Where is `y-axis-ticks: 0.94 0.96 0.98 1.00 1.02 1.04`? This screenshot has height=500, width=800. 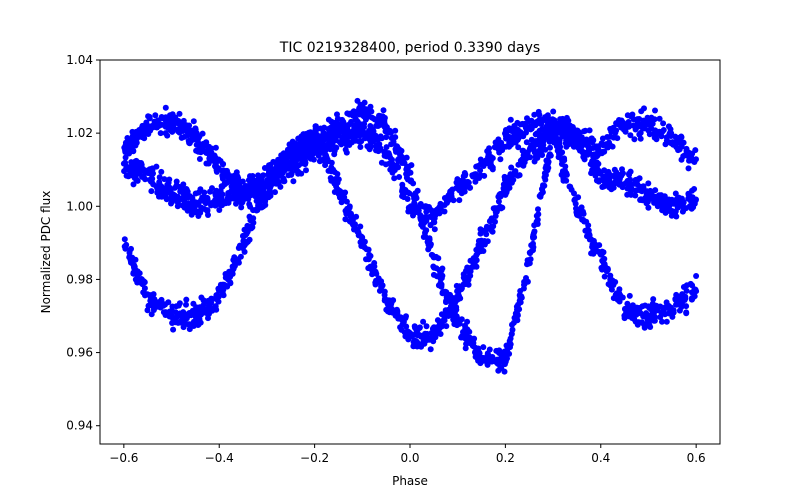 y-axis-ticks: 0.94 0.96 0.98 1.00 1.02 1.04 is located at coordinates (83, 243).